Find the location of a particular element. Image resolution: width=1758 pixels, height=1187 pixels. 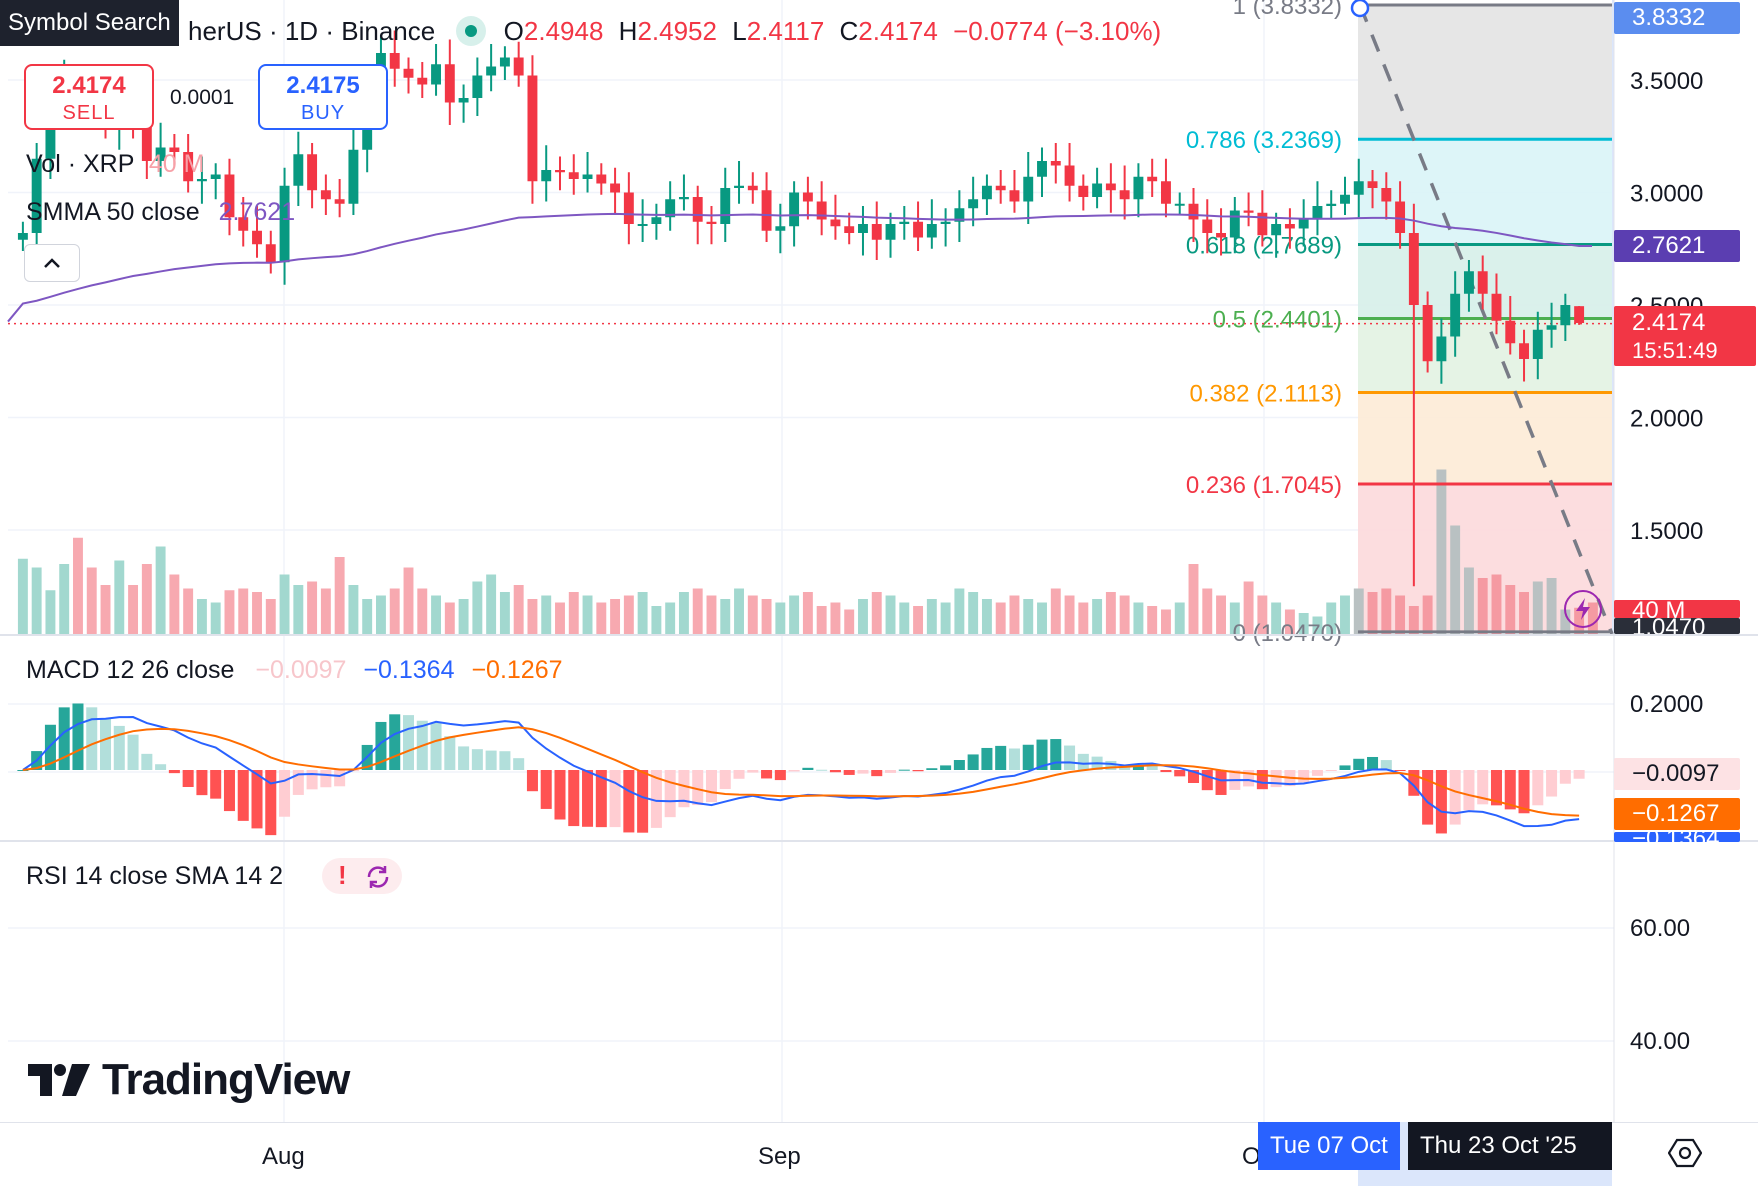

warning-icon: ! is located at coordinates (342, 875).